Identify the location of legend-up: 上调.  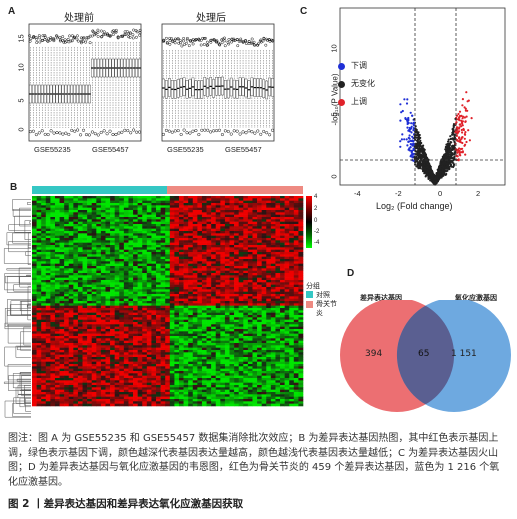
(368, 105).